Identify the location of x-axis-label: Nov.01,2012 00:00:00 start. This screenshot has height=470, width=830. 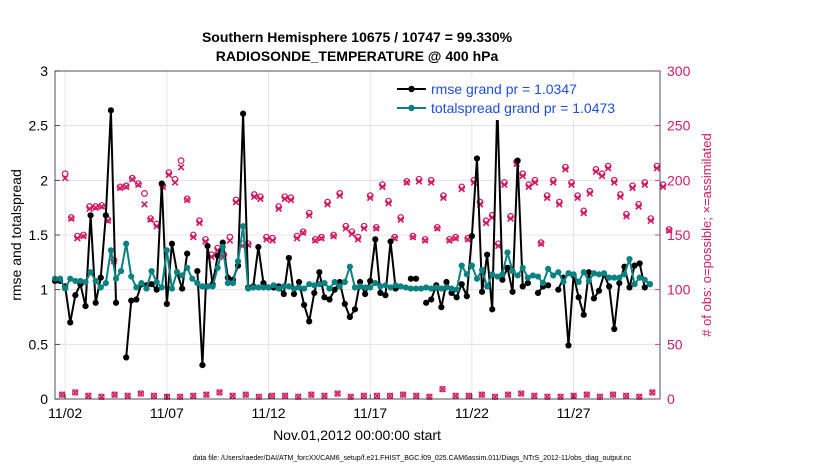
(357, 435).